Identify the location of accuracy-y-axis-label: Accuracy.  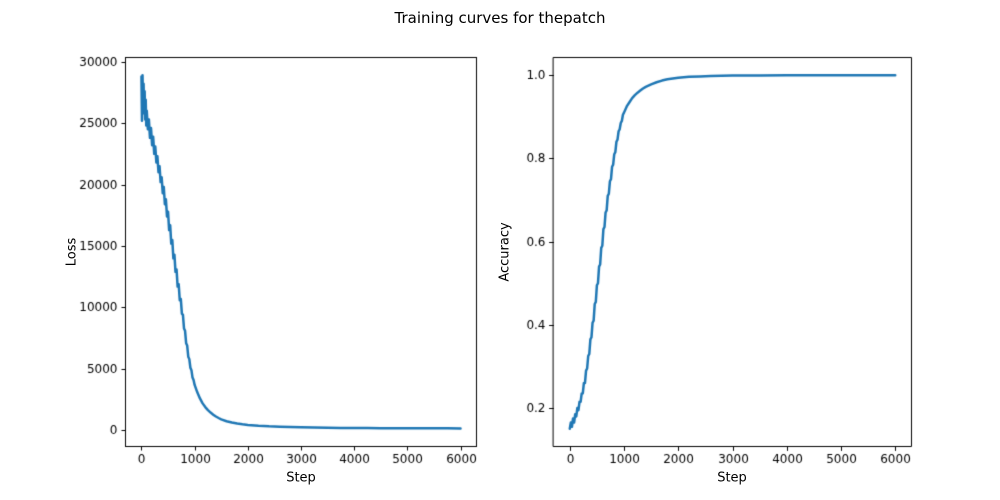
(505, 252).